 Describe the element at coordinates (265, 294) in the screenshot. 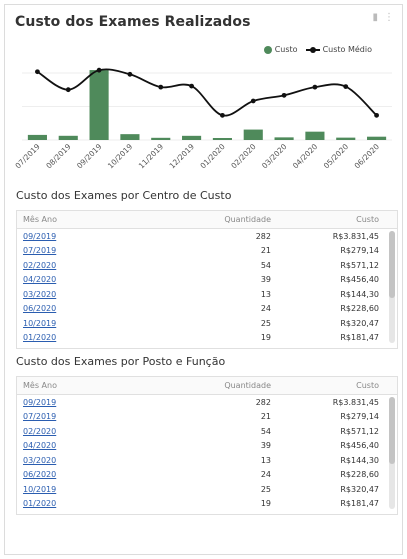

I see `cell-quantidade: 13` at that location.